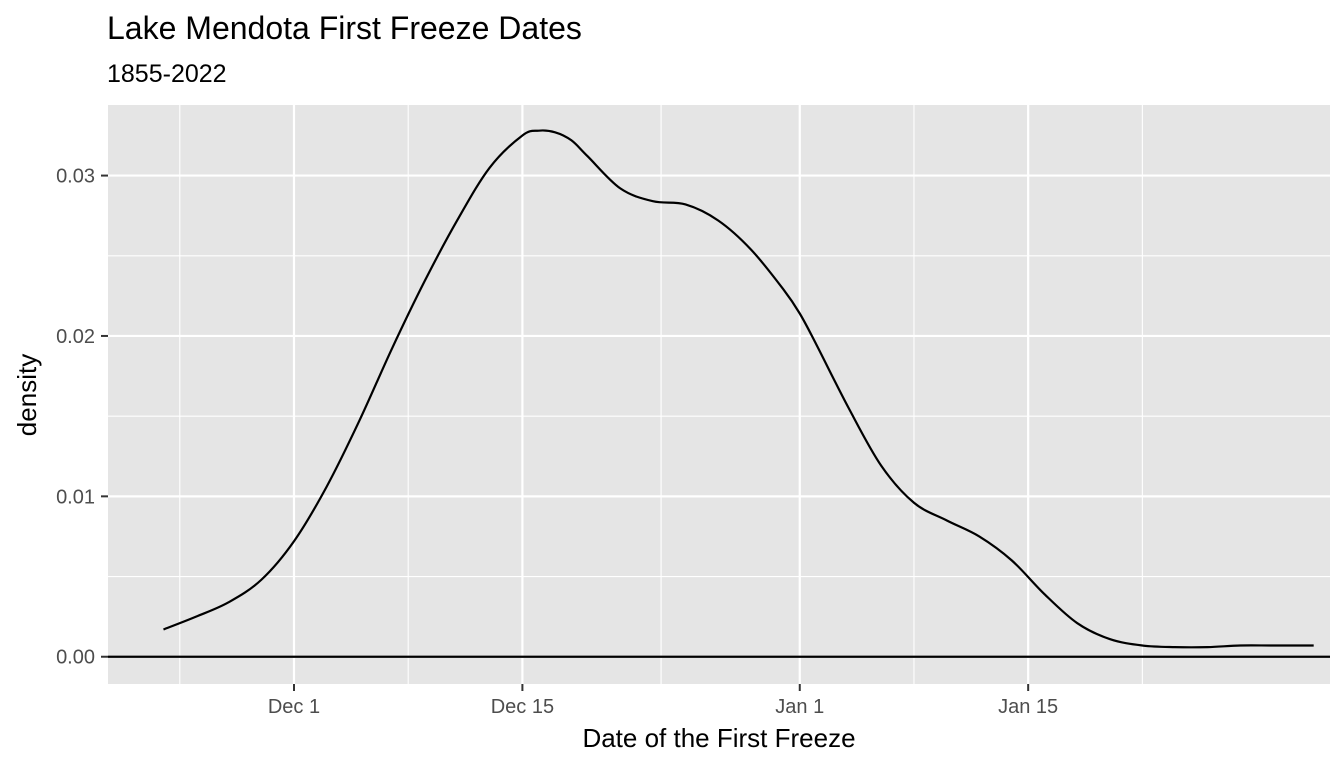 This screenshot has width=1344, height=768. I want to click on x-tick-label: Dec 15, so click(522, 707).